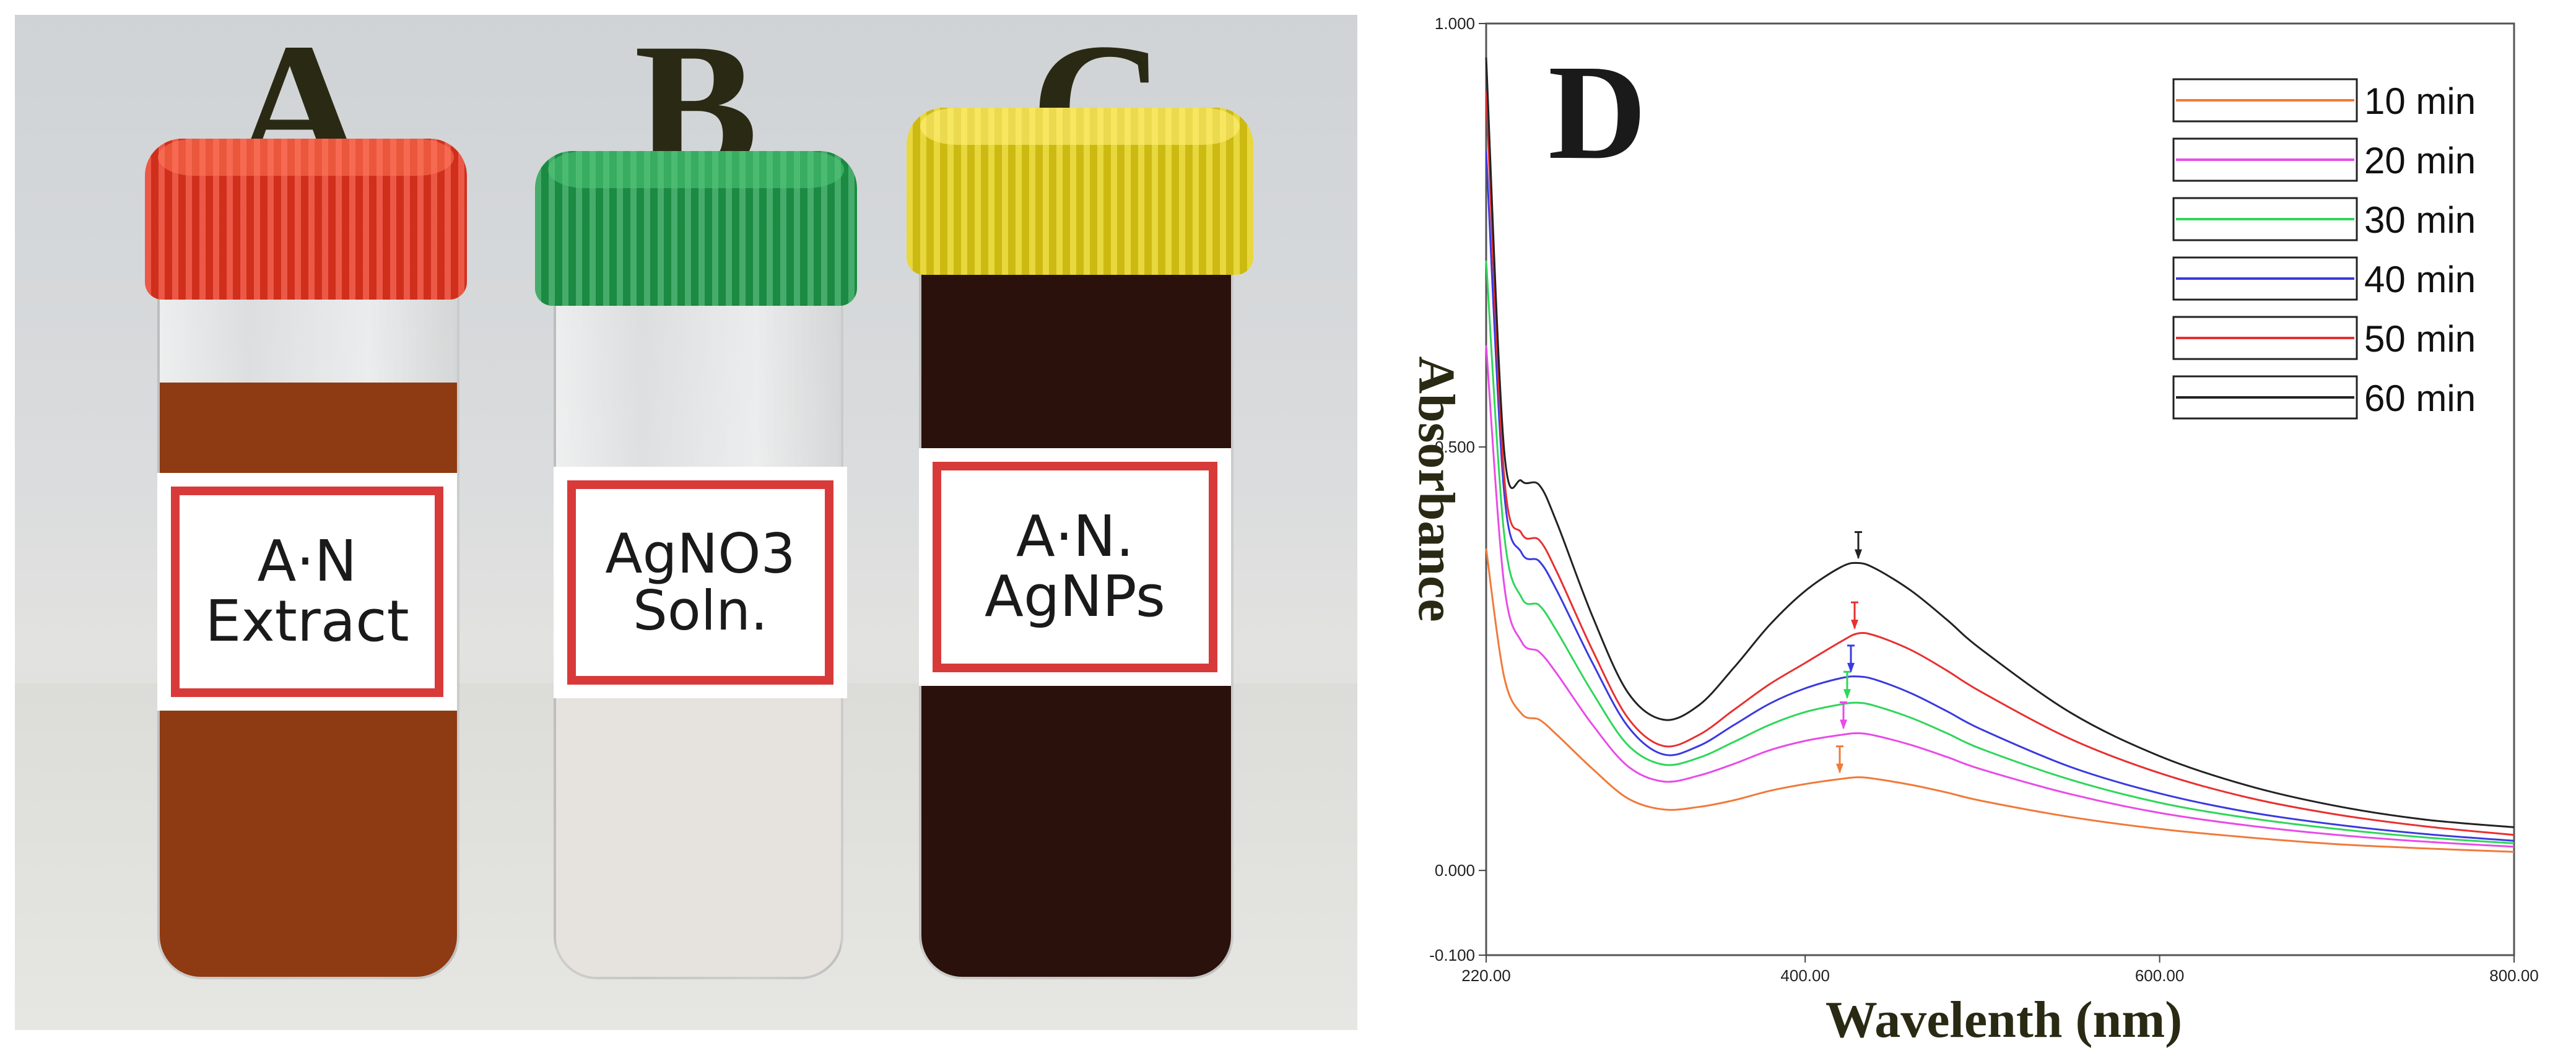  What do you see at coordinates (1455, 871) in the screenshot?
I see `y-tick-label: 0.000` at bounding box center [1455, 871].